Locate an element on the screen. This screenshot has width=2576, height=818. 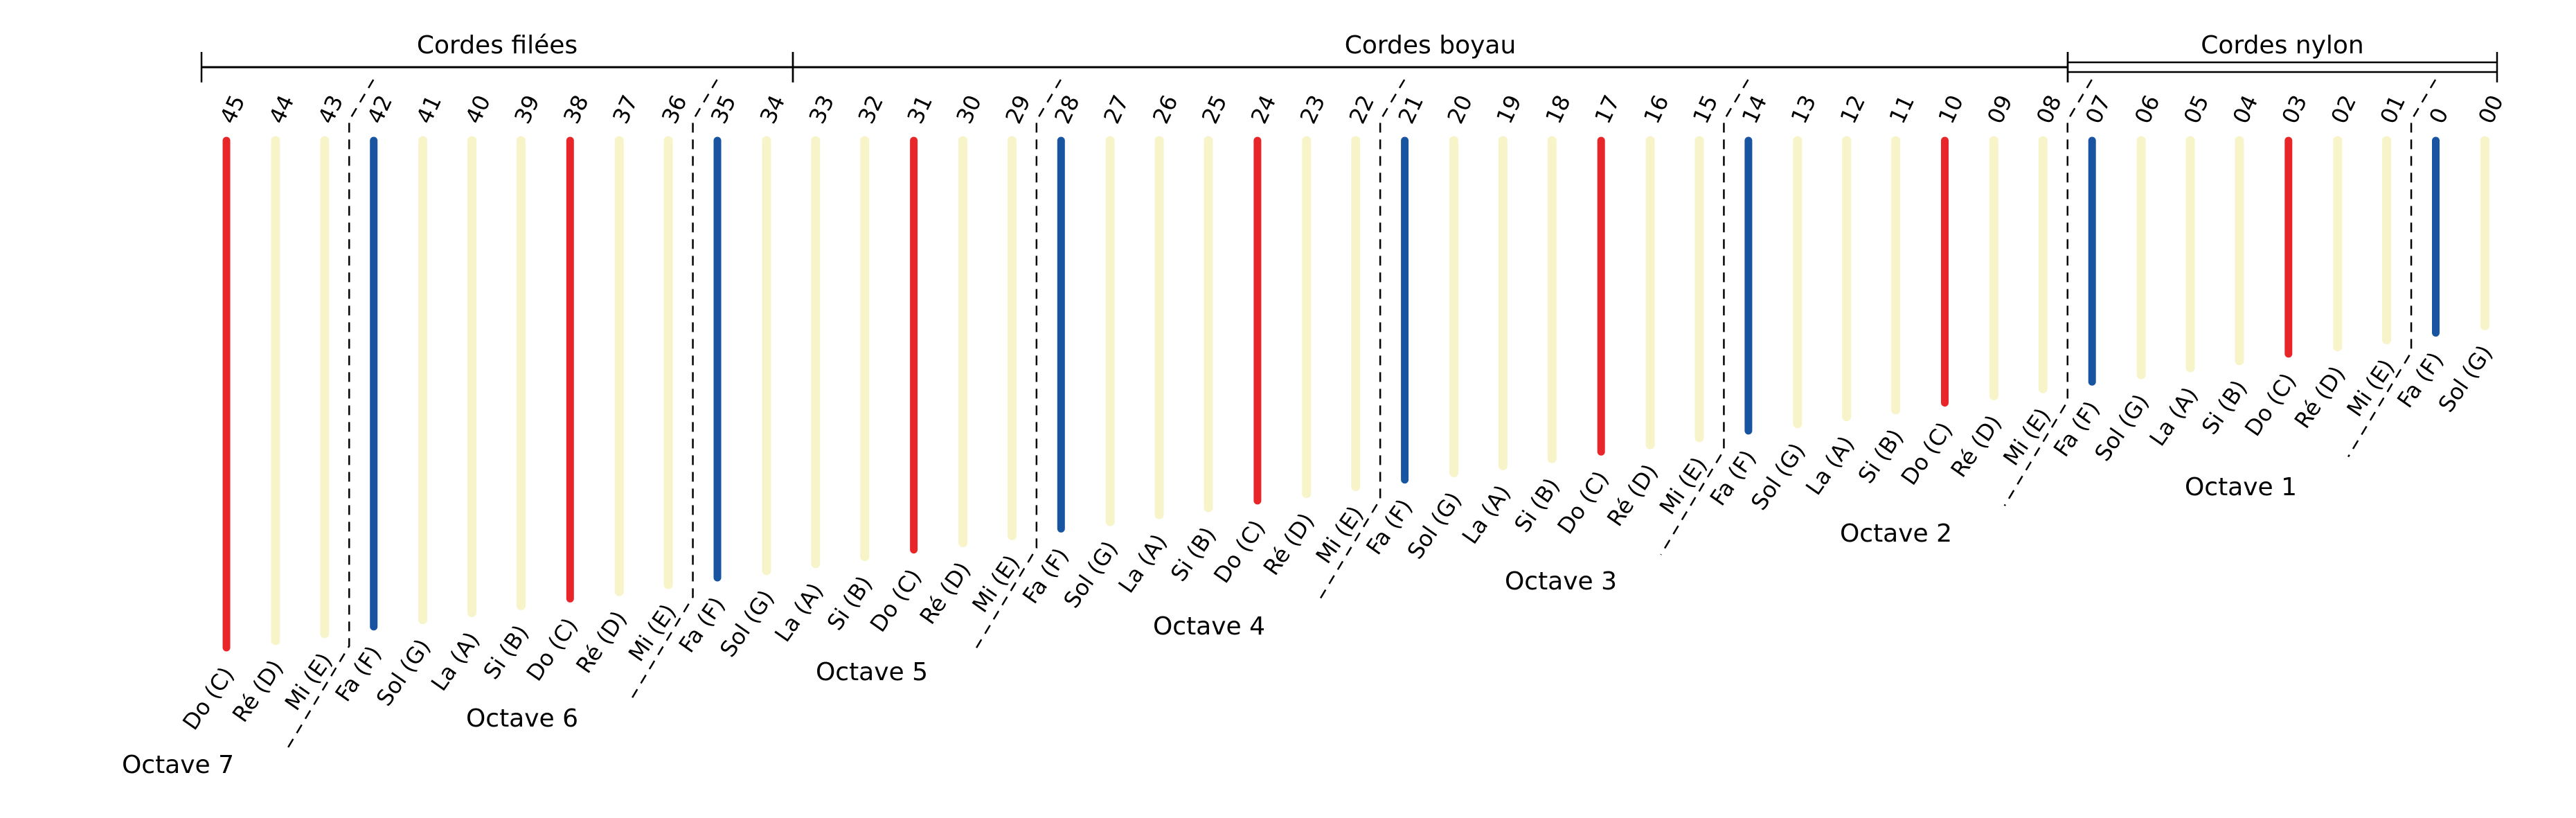
string-number: 09 is located at coordinates (2000, 109).